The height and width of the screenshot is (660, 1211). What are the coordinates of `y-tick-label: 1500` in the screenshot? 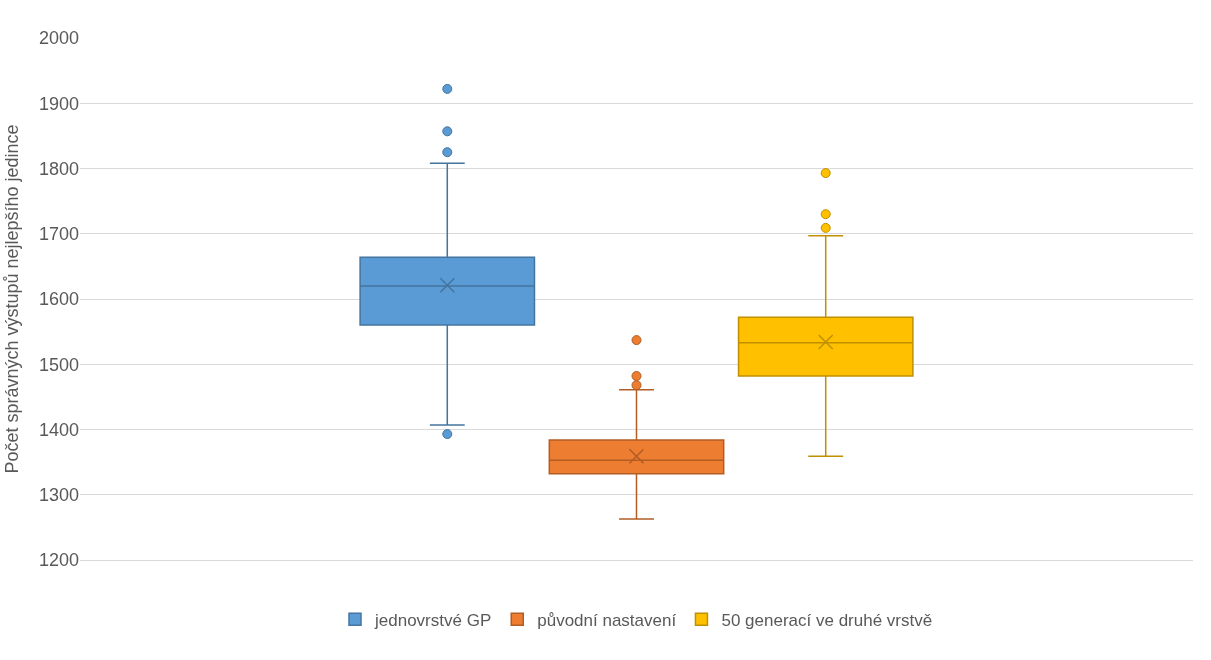 It's located at (58, 364).